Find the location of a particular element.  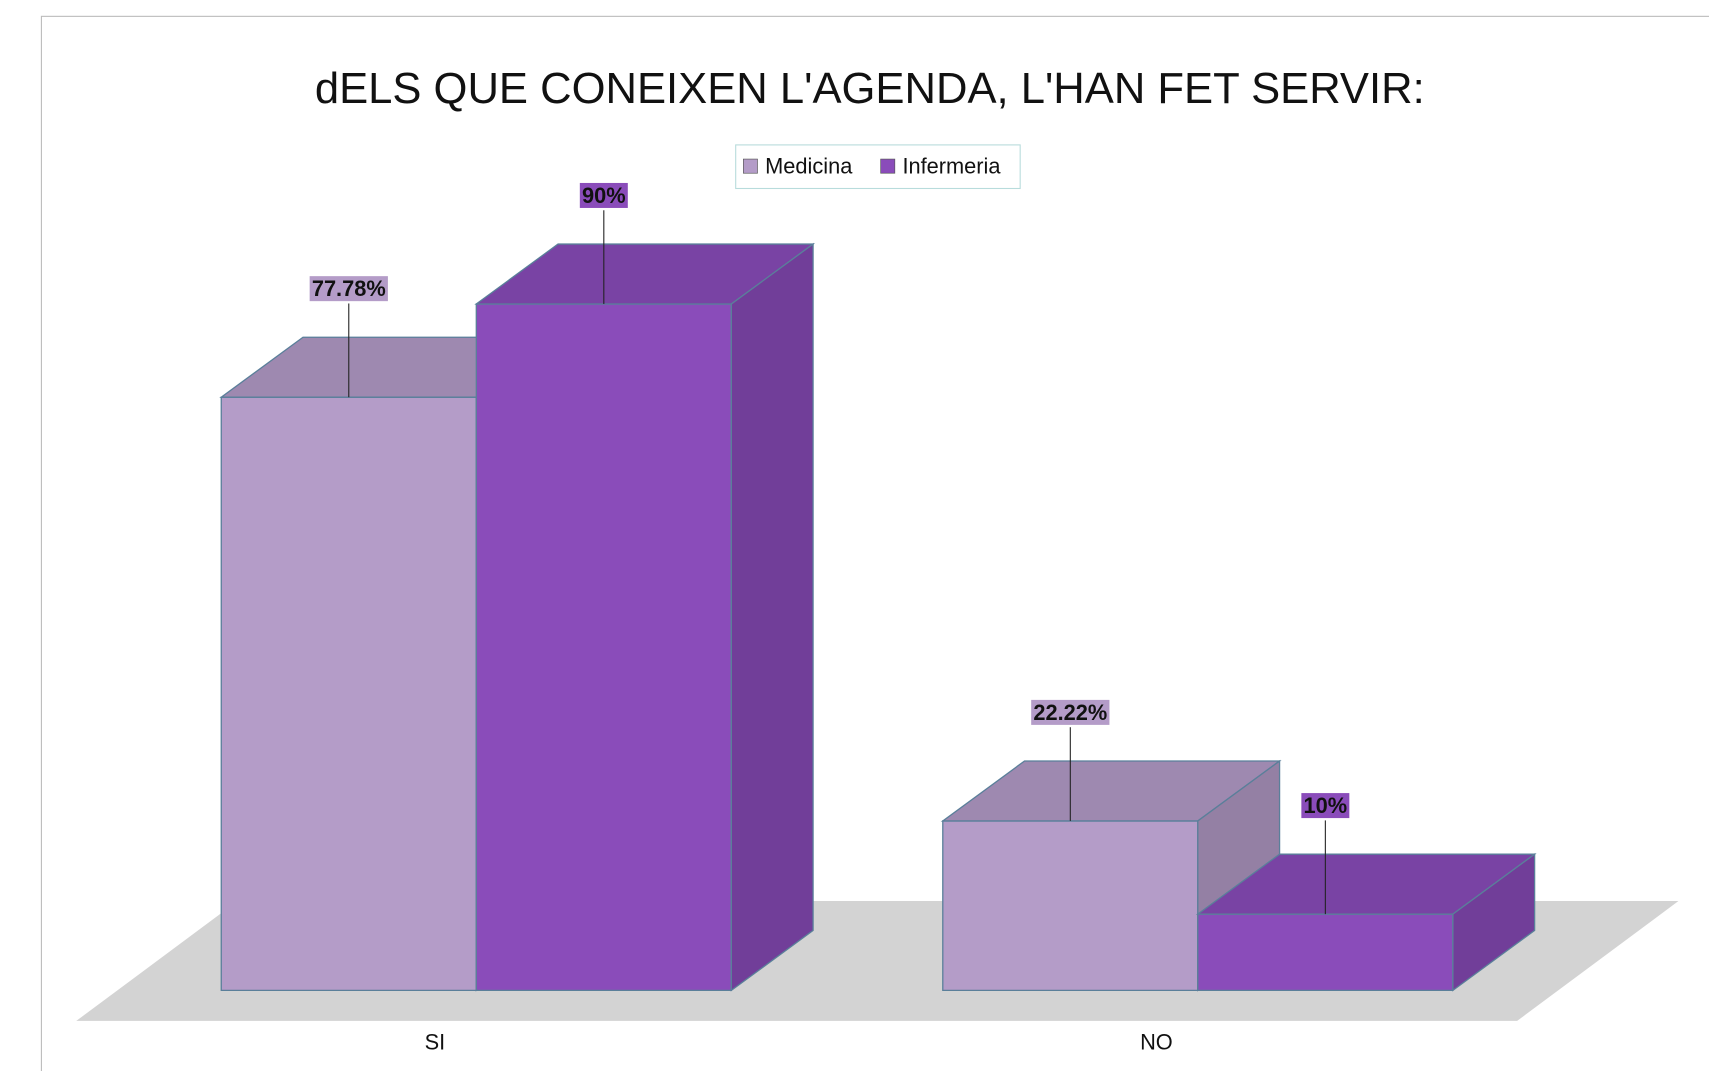

legend-label: Medicina is located at coordinates (809, 166).